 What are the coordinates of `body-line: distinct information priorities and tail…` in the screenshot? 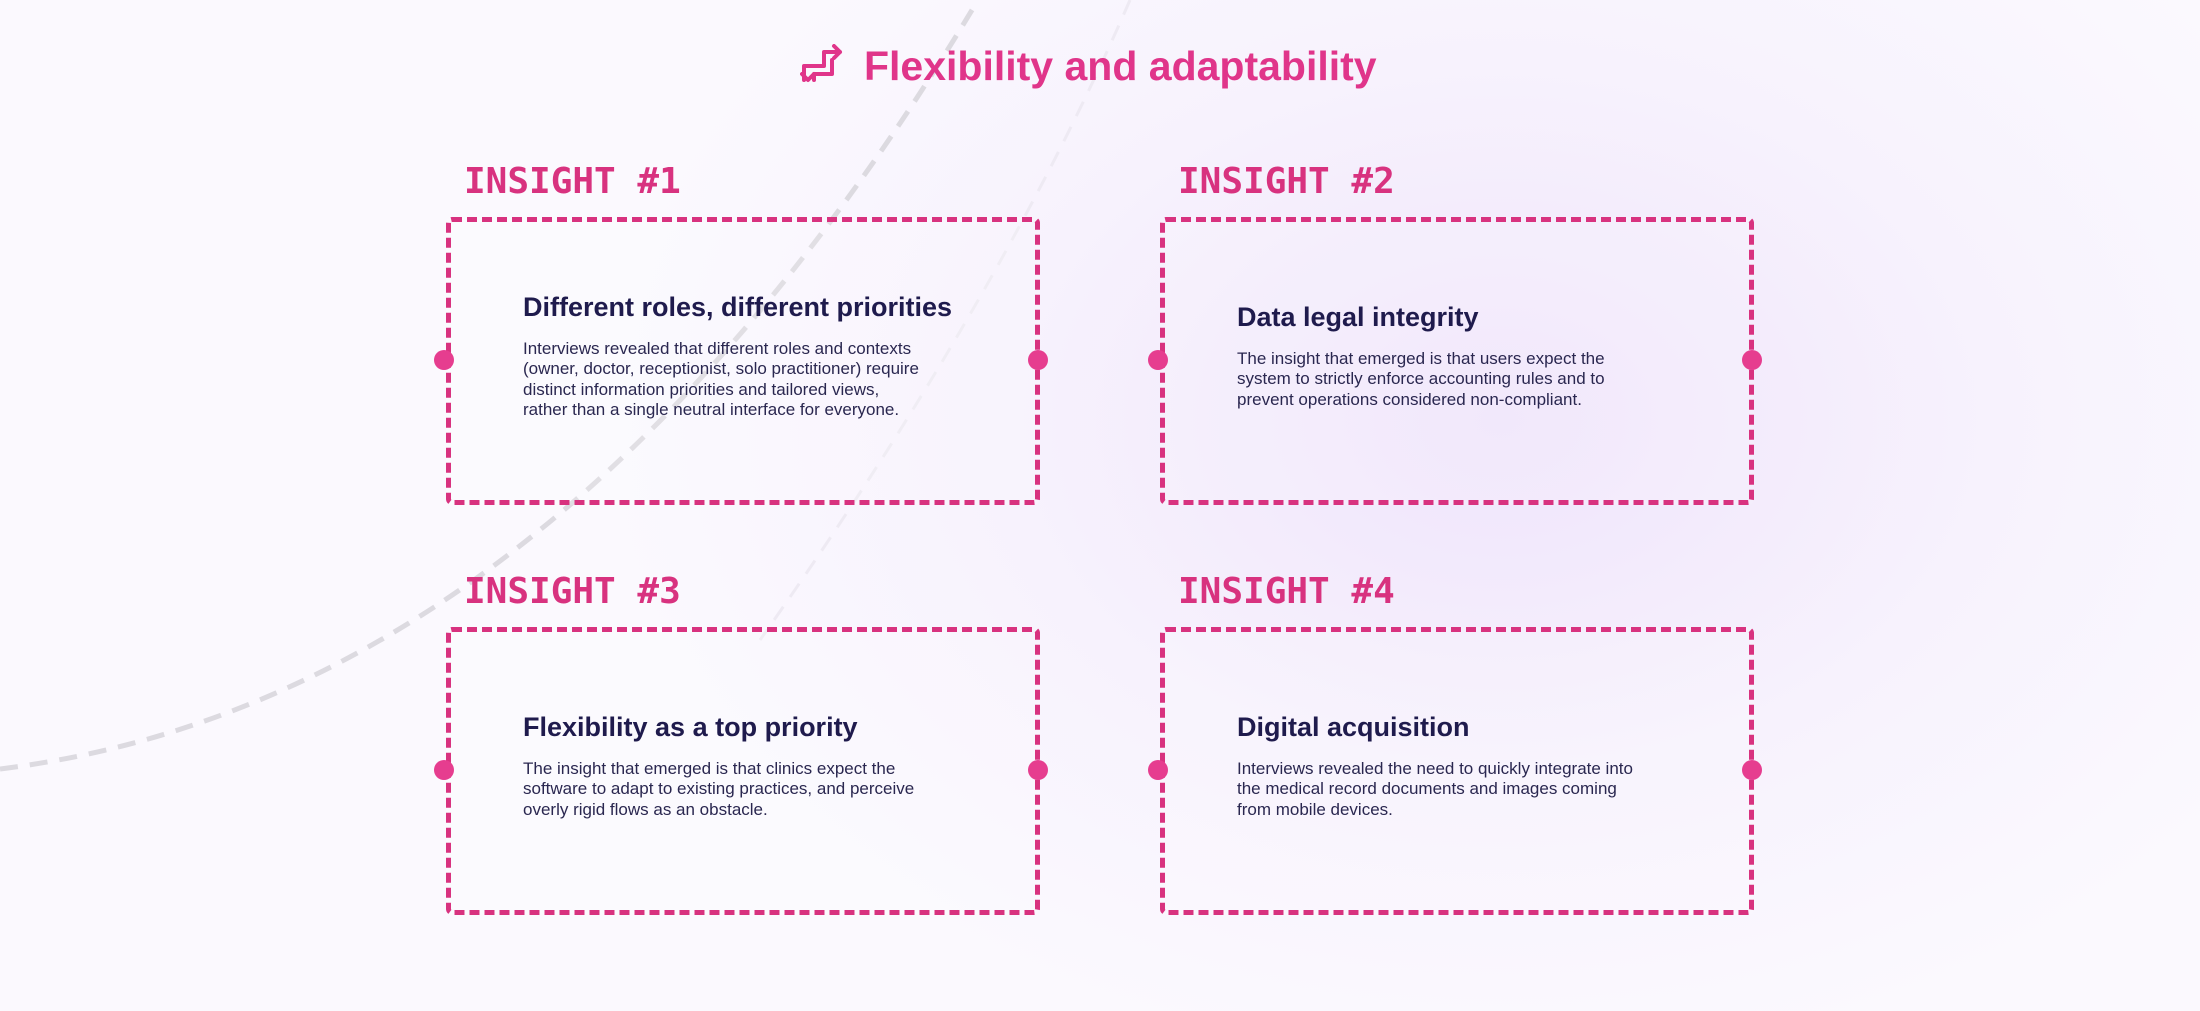 It's located at (701, 389).